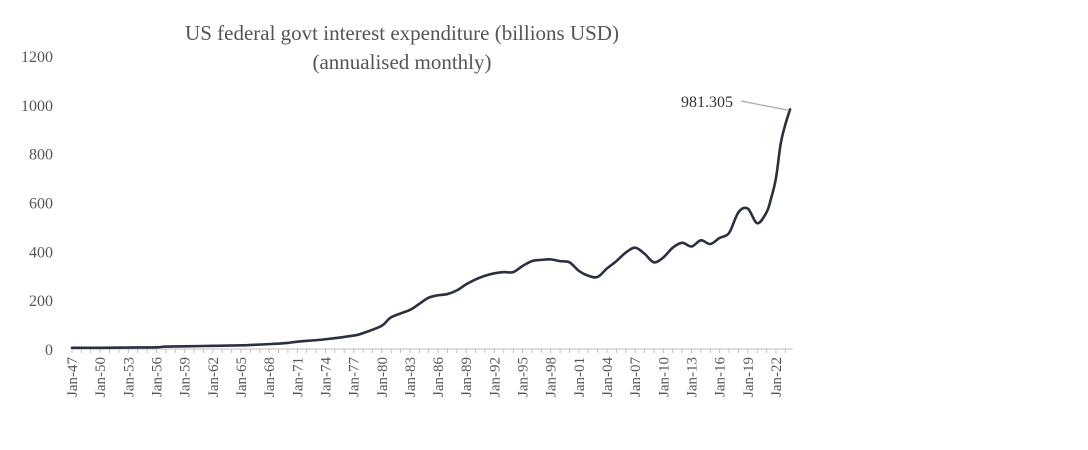 This screenshot has width=1088, height=450. What do you see at coordinates (186, 377) in the screenshot?
I see `x-tick-label: Jan-59` at bounding box center [186, 377].